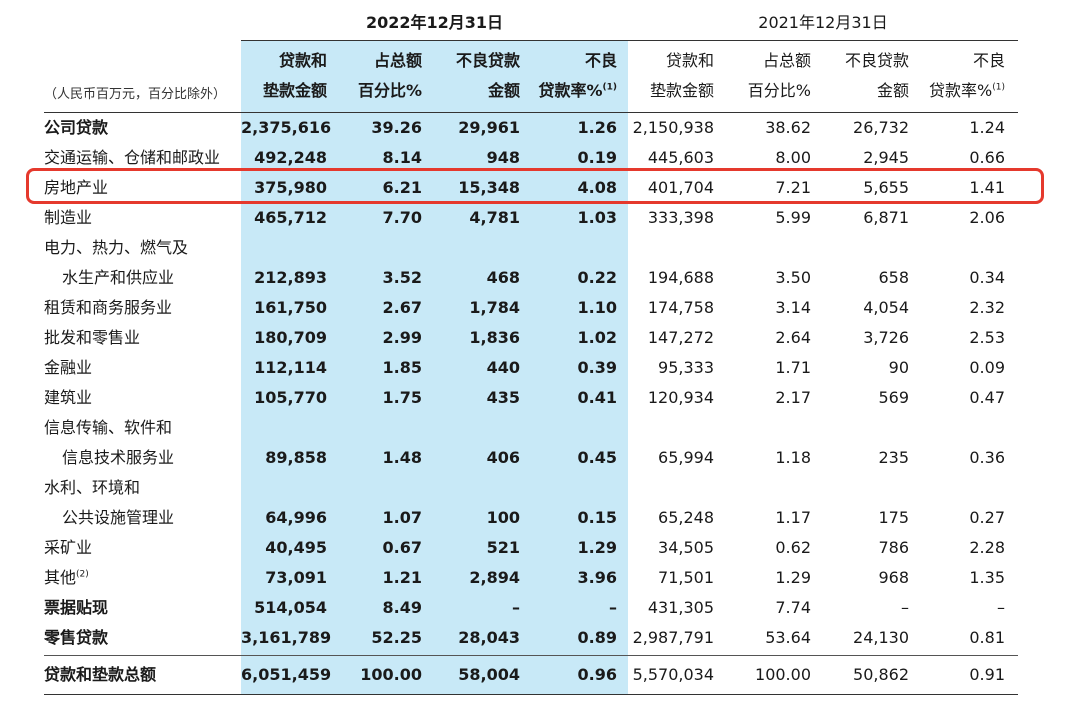 This screenshot has height=709, width=1080. Describe the element at coordinates (402, 337) in the screenshot. I see `table-cell: 2.99` at that location.